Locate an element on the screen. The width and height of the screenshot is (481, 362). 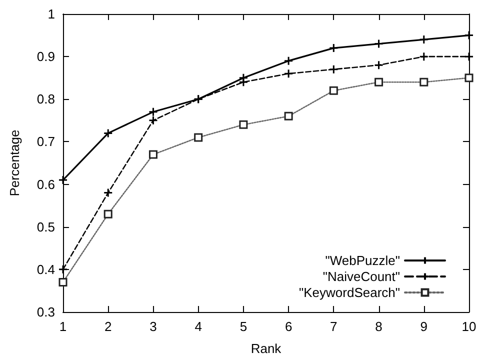
y-tick-label: 0.5 is located at coordinates (45, 226).